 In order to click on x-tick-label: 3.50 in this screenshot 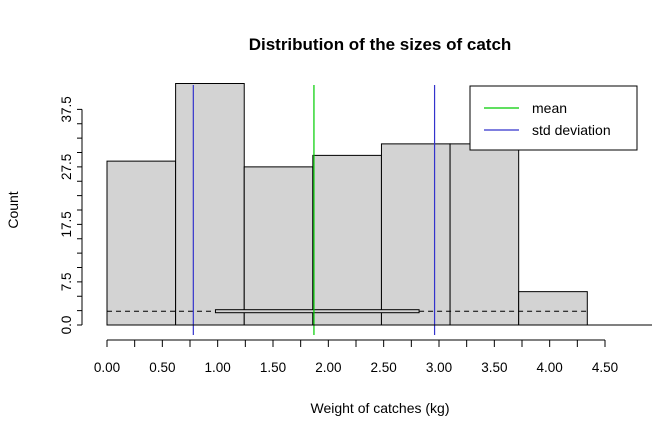, I will do `click(494, 367)`.